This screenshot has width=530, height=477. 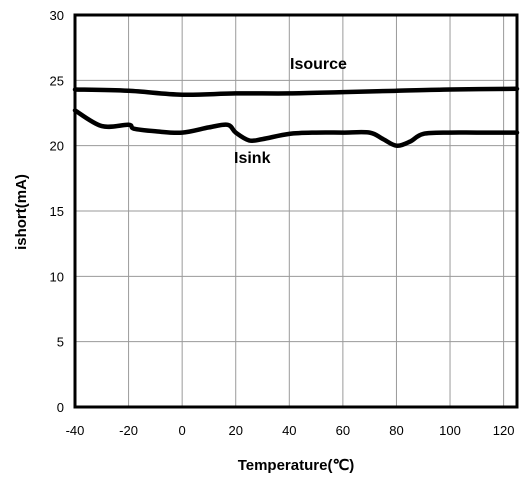 I want to click on x-tick-label: 100, so click(x=450, y=430).